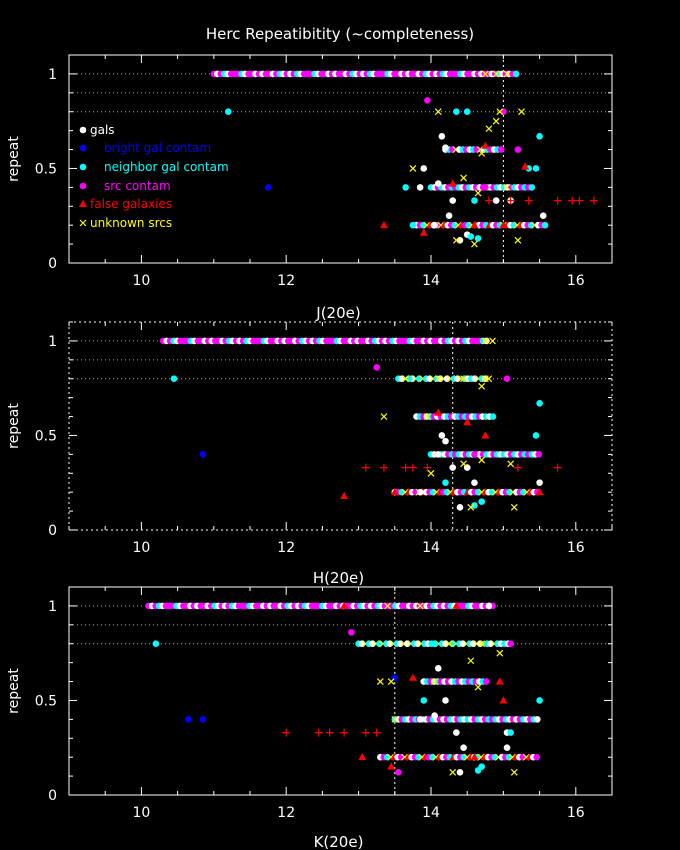  Describe the element at coordinates (154, 167) in the screenshot. I see `legend-item-neighbor: neighbor gal contam` at that location.